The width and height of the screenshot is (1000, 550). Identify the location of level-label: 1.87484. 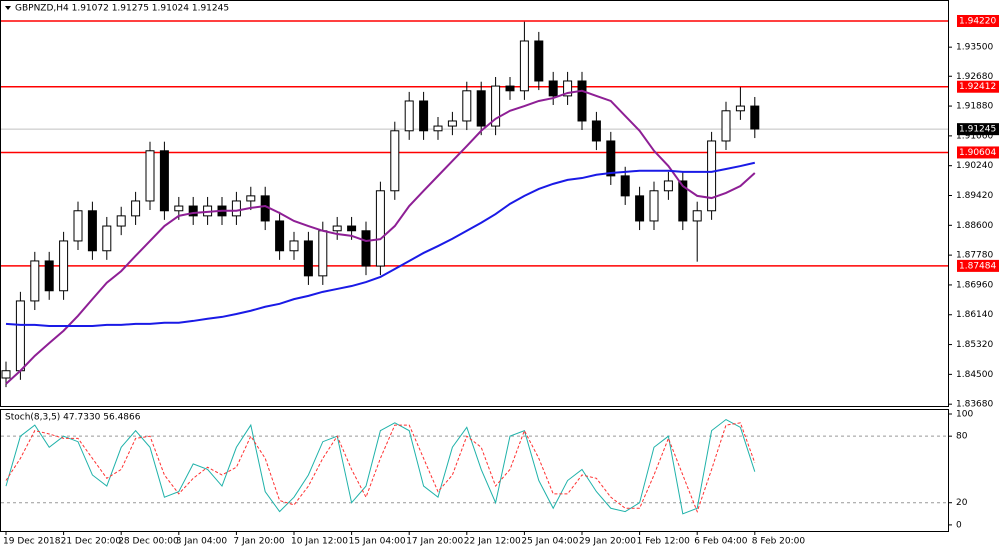
(977, 266).